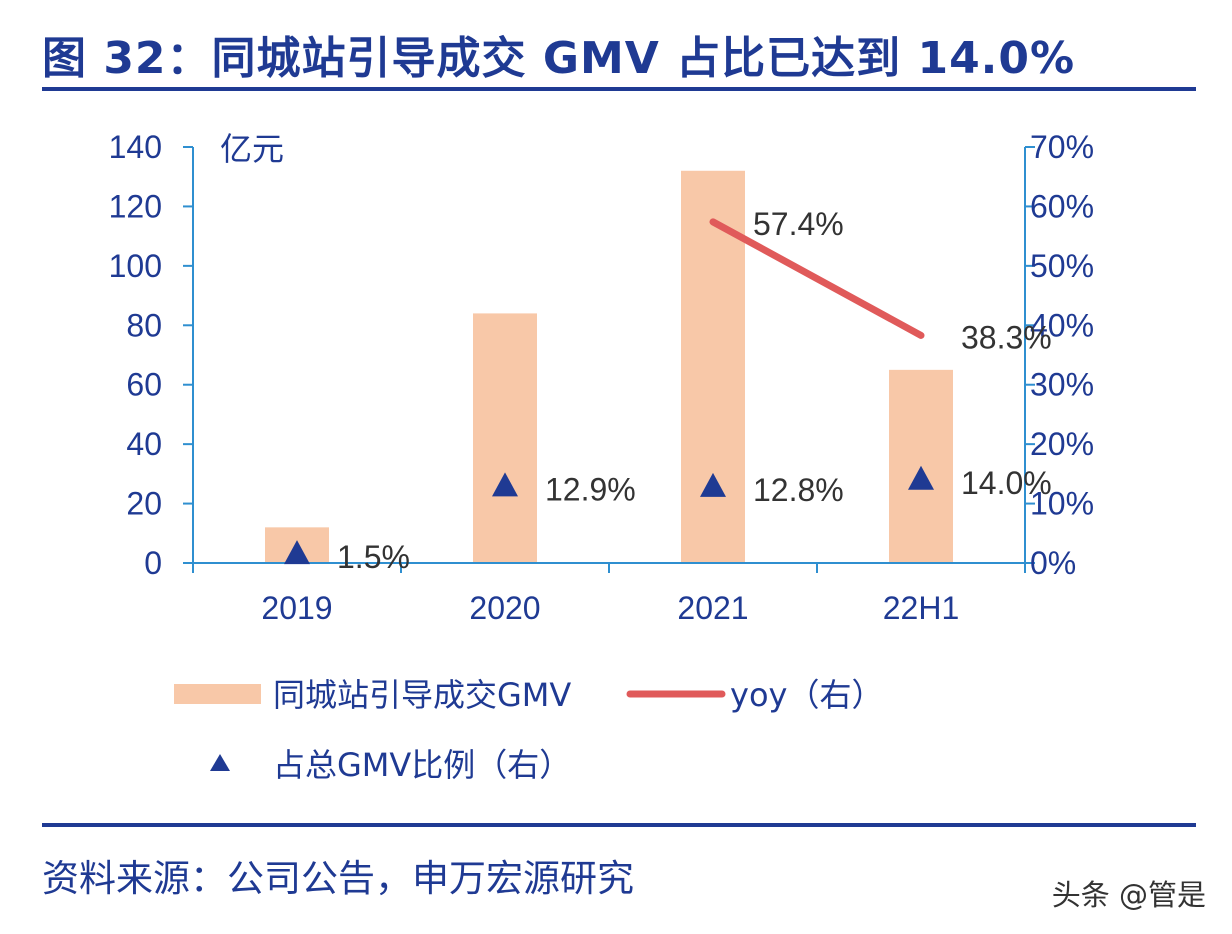 The image size is (1232, 934). Describe the element at coordinates (806, 695) in the screenshot. I see `legend-label-yoy: yoy（右）` at that location.